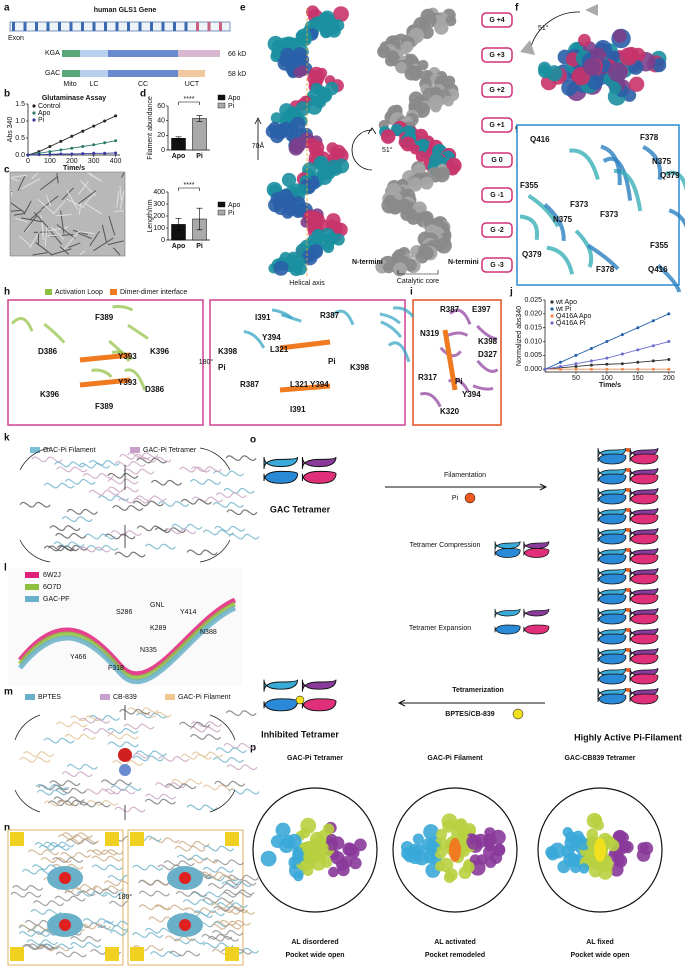 This screenshot has height=974, width=685. Describe the element at coordinates (305, 388) in the screenshot. I see `side-chain` at that location.